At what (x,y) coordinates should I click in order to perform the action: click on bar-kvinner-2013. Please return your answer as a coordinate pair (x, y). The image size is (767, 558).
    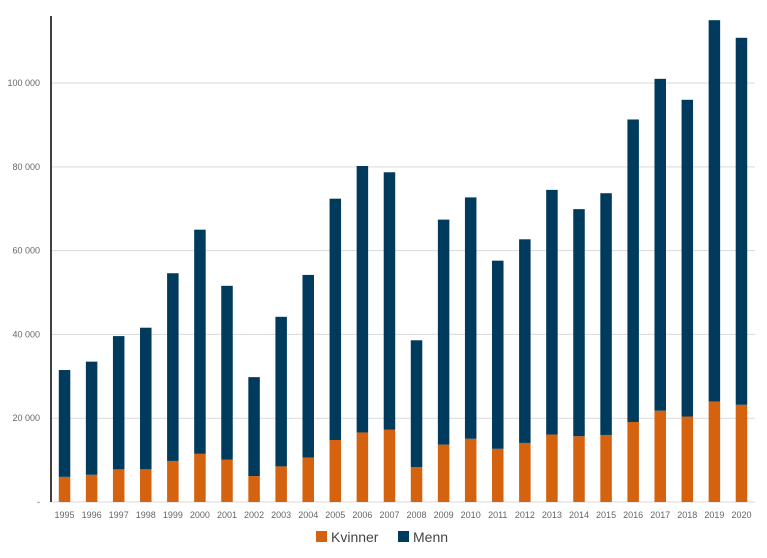
    Looking at the image, I should click on (552, 468).